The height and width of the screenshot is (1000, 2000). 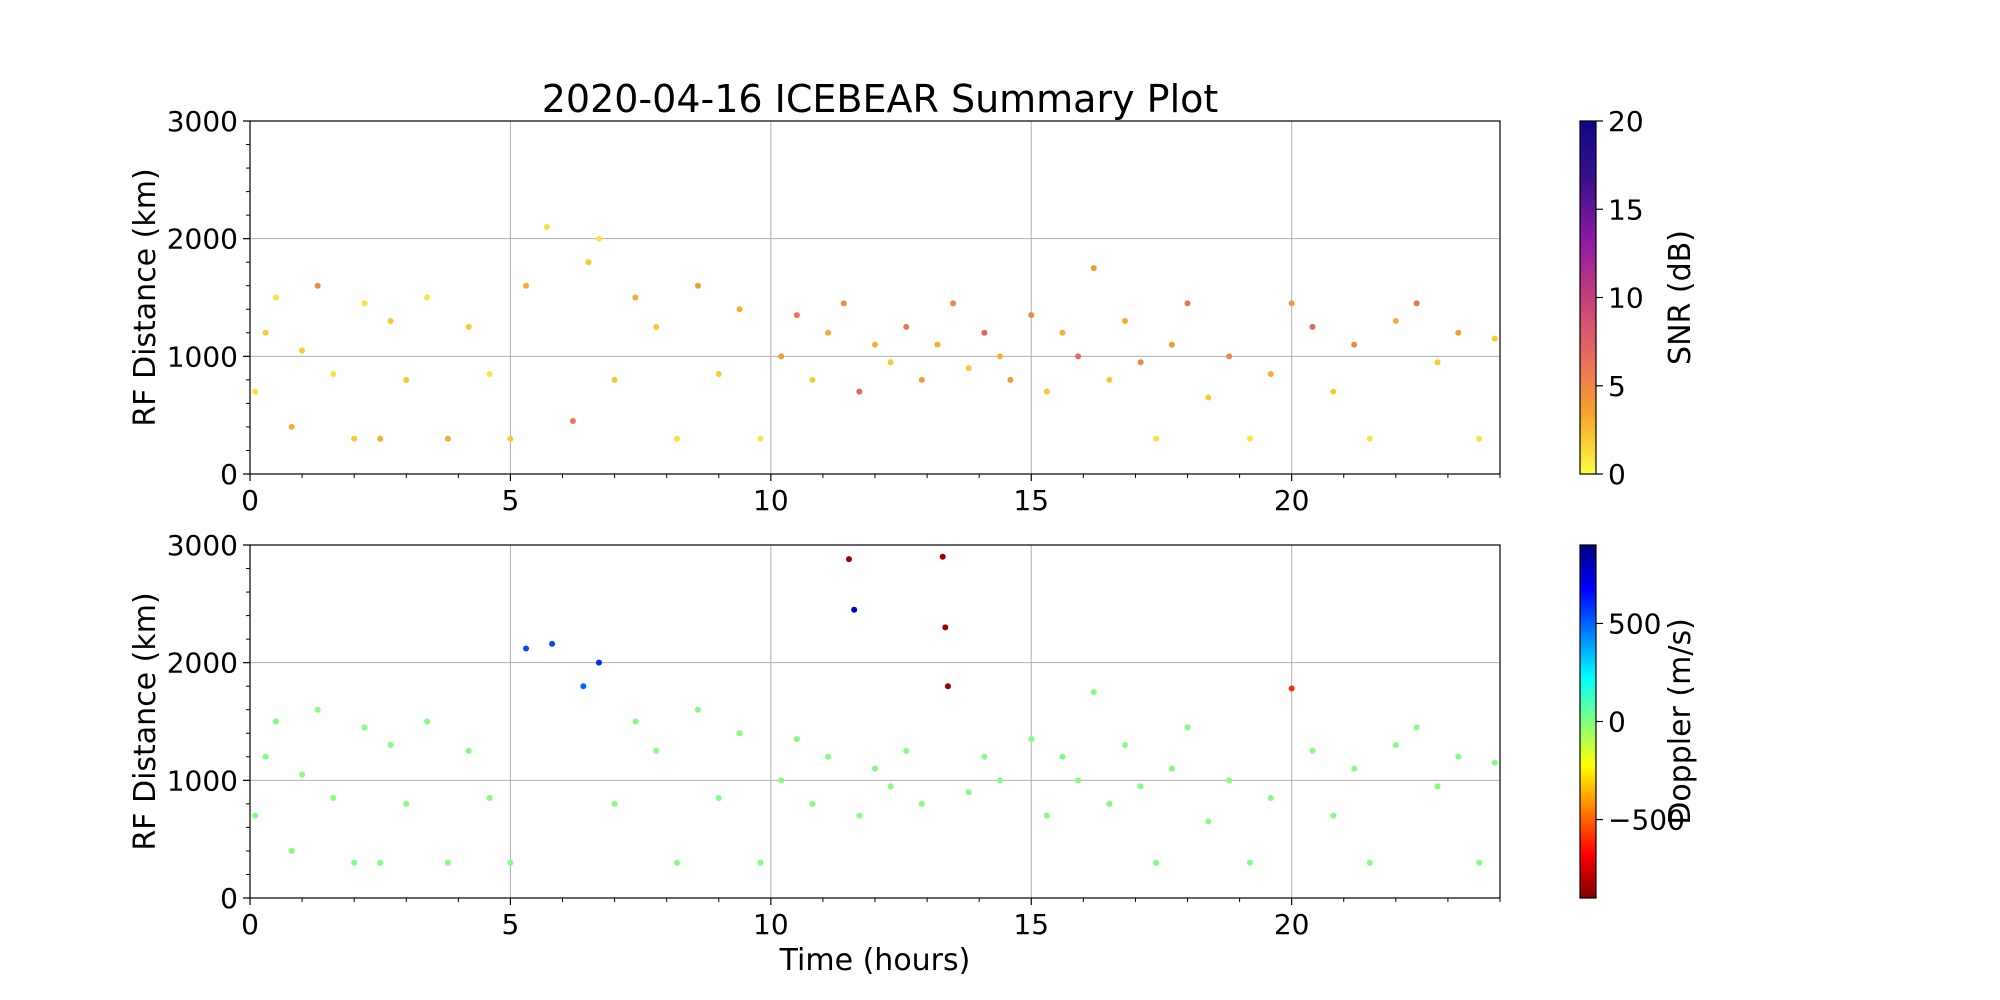 I want to click on colorbar-tick-label: 500, so click(x=1634, y=623).